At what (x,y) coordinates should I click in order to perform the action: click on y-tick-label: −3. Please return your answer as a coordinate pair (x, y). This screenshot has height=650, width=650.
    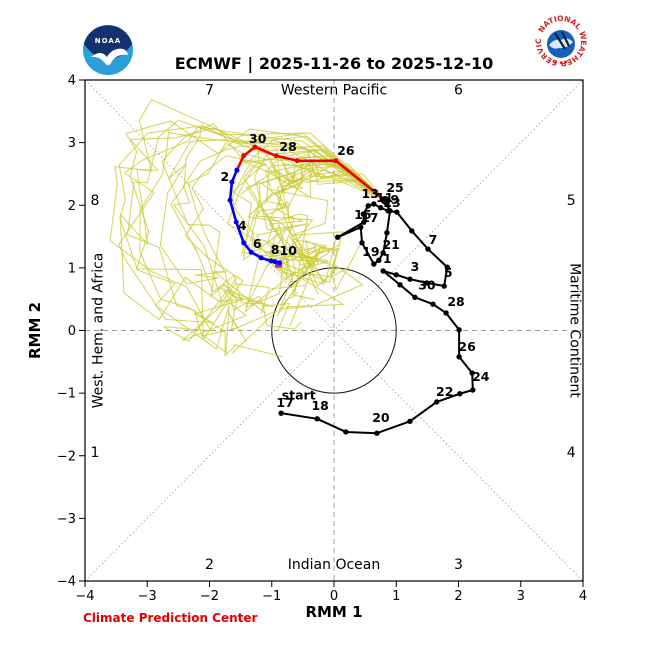
    Looking at the image, I should click on (66, 519).